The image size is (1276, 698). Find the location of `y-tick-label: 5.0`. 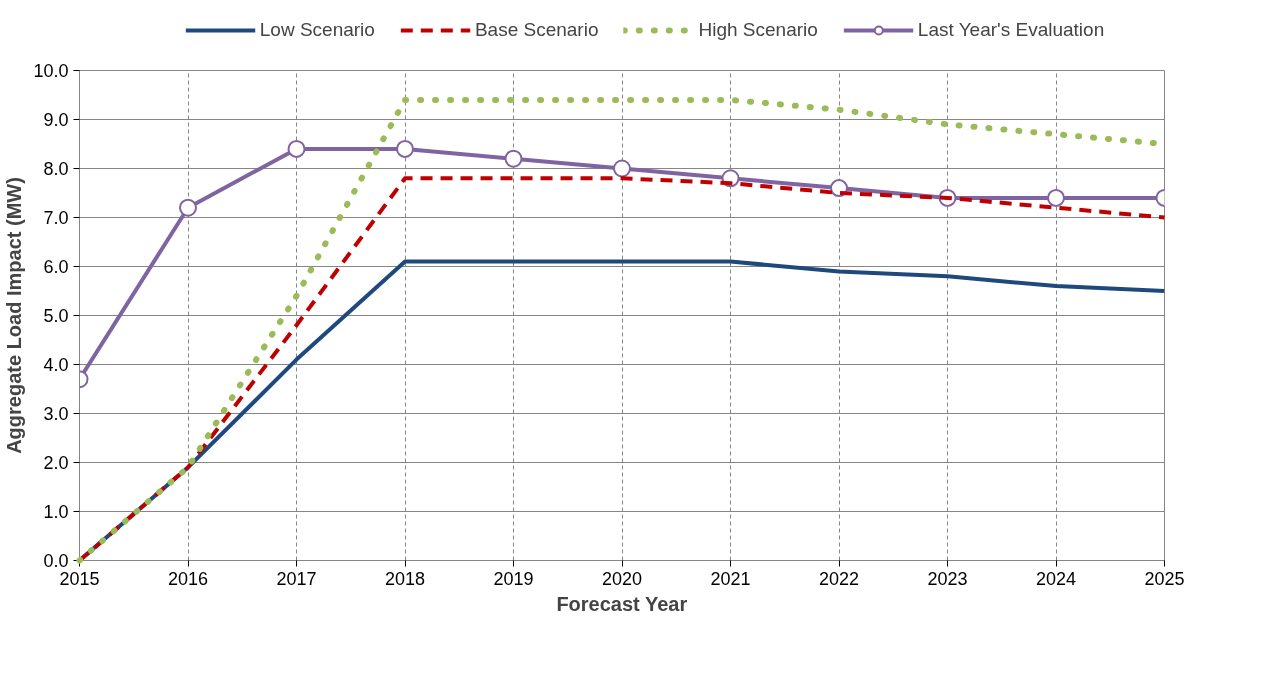

y-tick-label: 5.0 is located at coordinates (56, 316).